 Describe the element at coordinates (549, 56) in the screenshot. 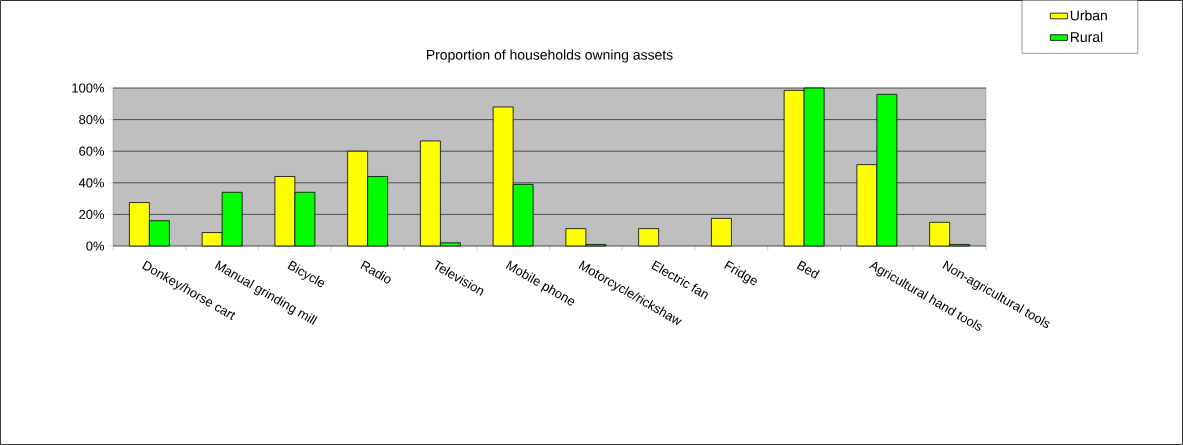

I see `chart-title: Proportion of households owning assets` at that location.